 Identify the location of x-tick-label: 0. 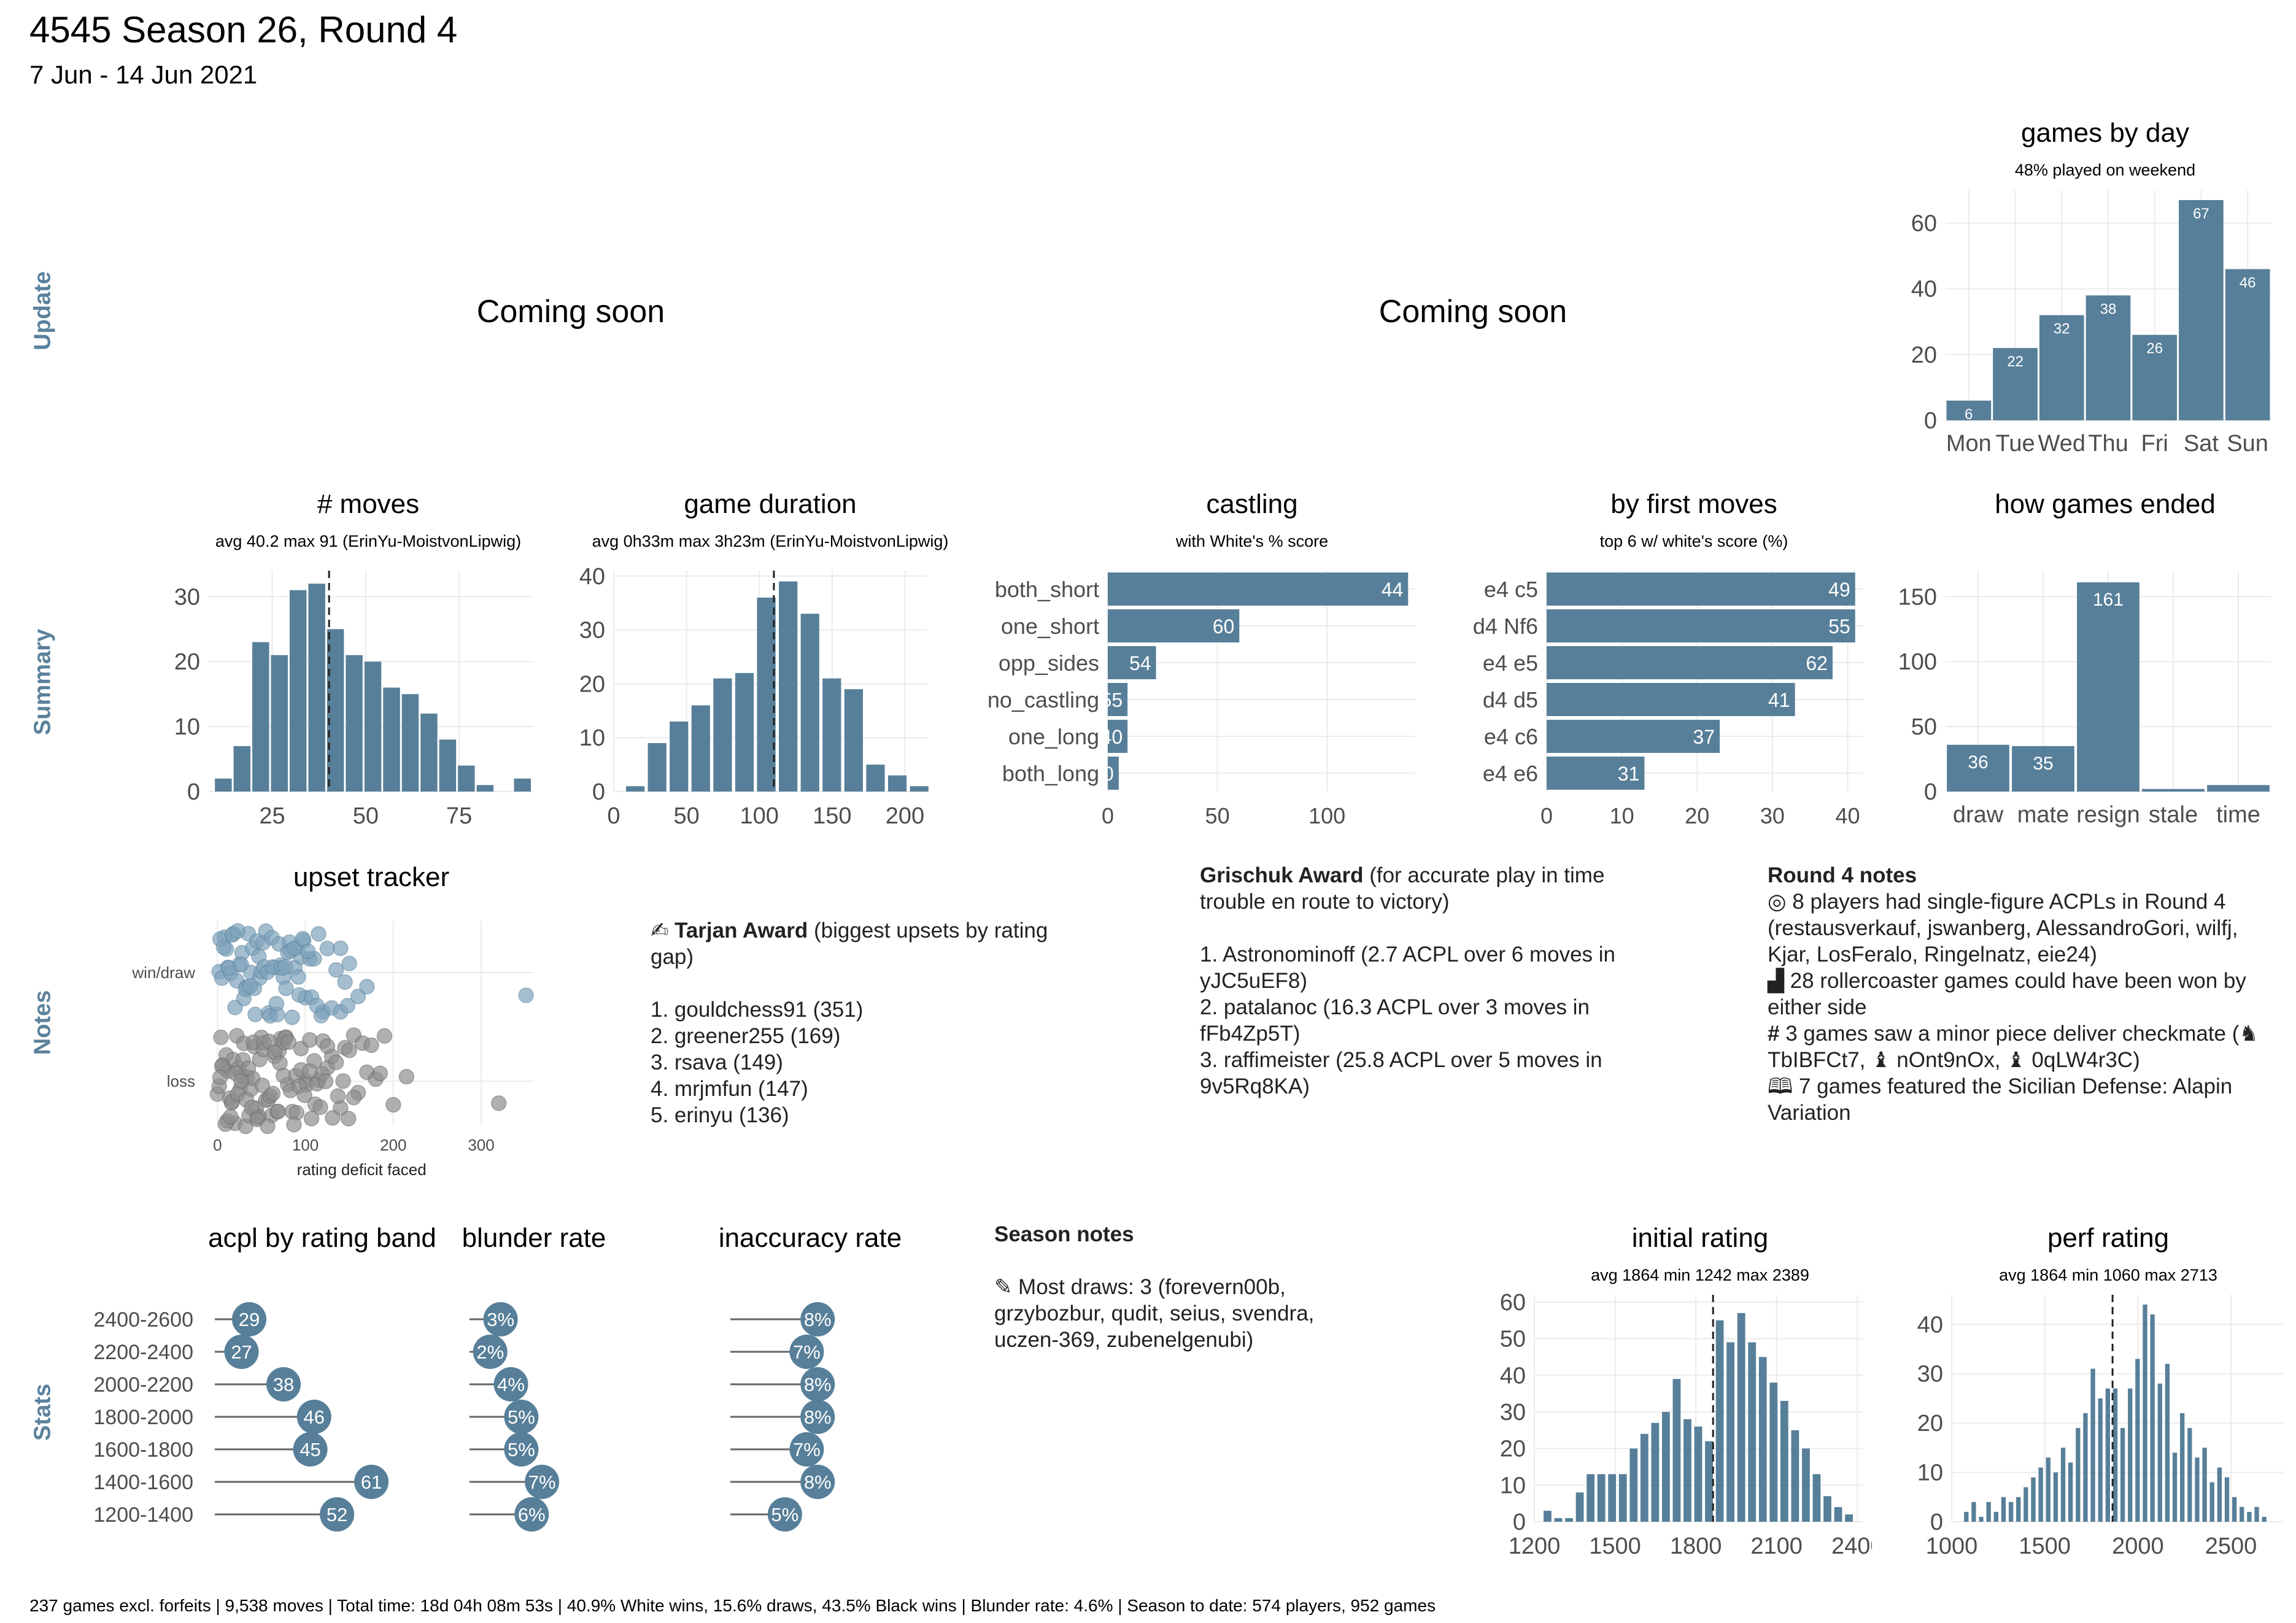
(1108, 815).